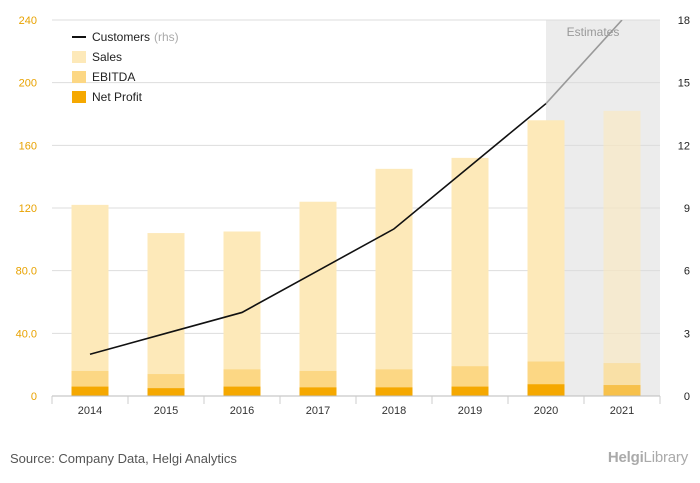 Image resolution: width=700 pixels, height=483 pixels. Describe the element at coordinates (684, 146) in the screenshot. I see `right-tick-label: 12` at that location.